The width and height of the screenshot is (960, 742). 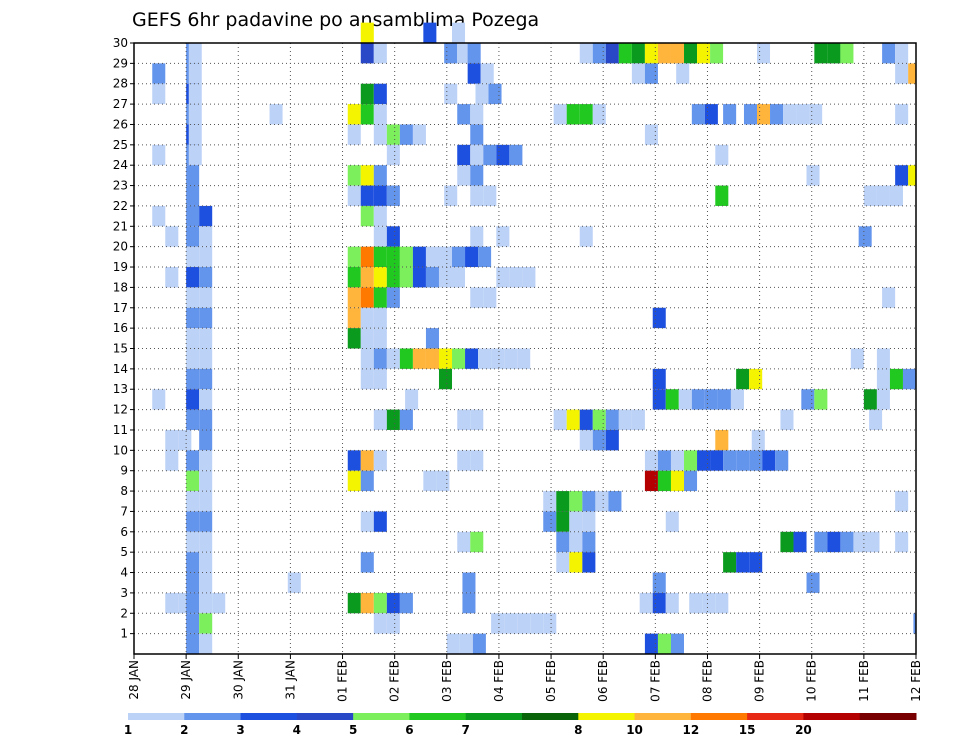 What do you see at coordinates (124, 532) in the screenshot?
I see `y-tick-label: 6` at bounding box center [124, 532].